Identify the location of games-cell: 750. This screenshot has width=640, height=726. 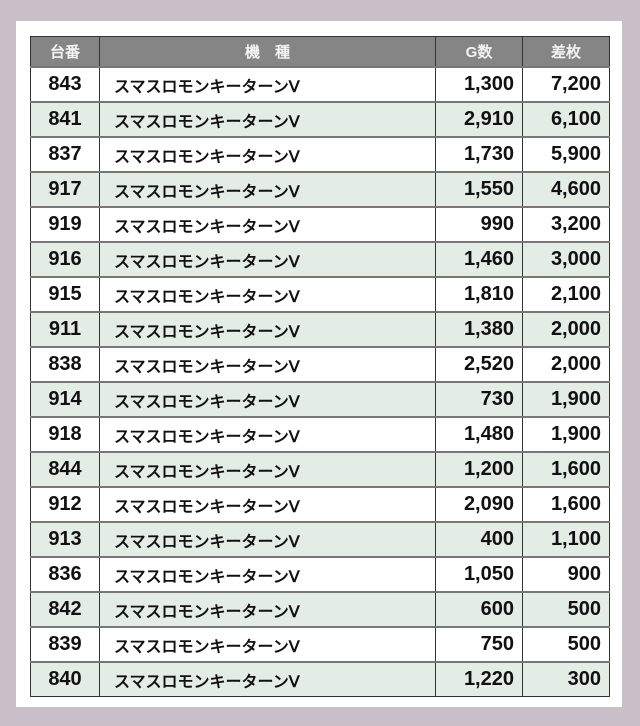
(479, 644).